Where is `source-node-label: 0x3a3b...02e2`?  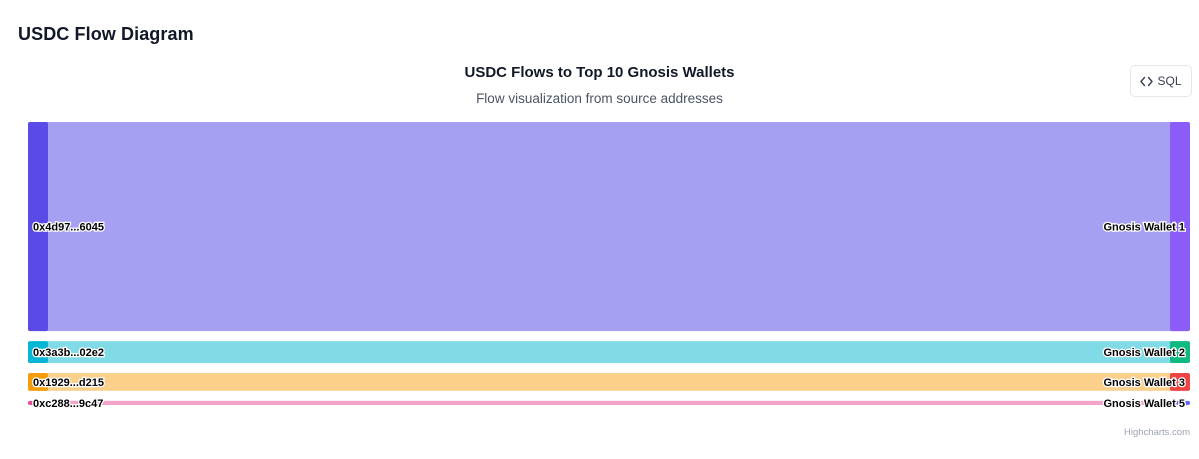
source-node-label: 0x3a3b...02e2 is located at coordinates (68, 353).